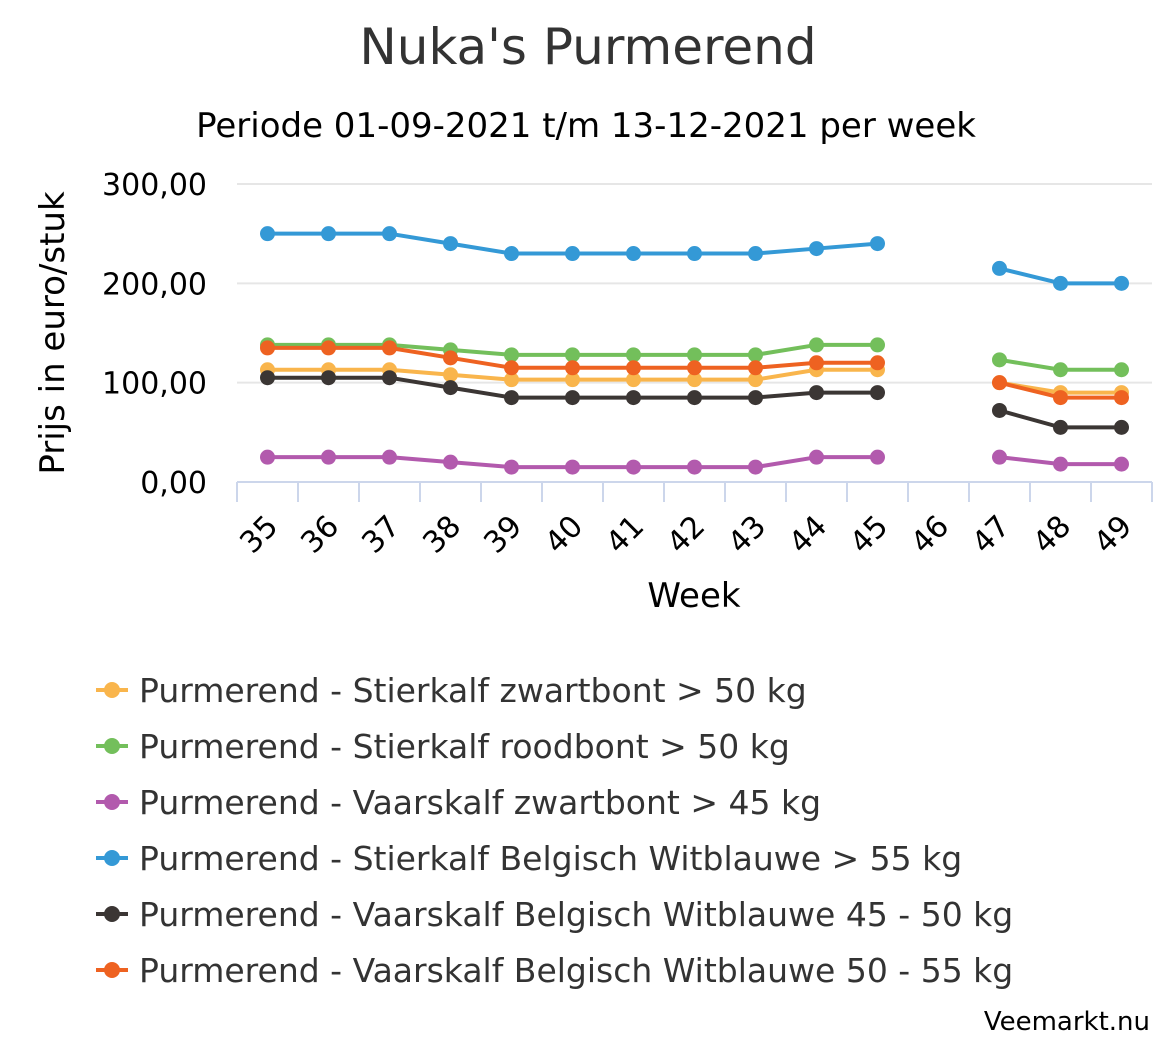 Image resolution: width=1172 pixels, height=1040 pixels. What do you see at coordinates (443, 746) in the screenshot?
I see `legend-item: Purmerend - Stierkalf roodbont > 50 kg` at bounding box center [443, 746].